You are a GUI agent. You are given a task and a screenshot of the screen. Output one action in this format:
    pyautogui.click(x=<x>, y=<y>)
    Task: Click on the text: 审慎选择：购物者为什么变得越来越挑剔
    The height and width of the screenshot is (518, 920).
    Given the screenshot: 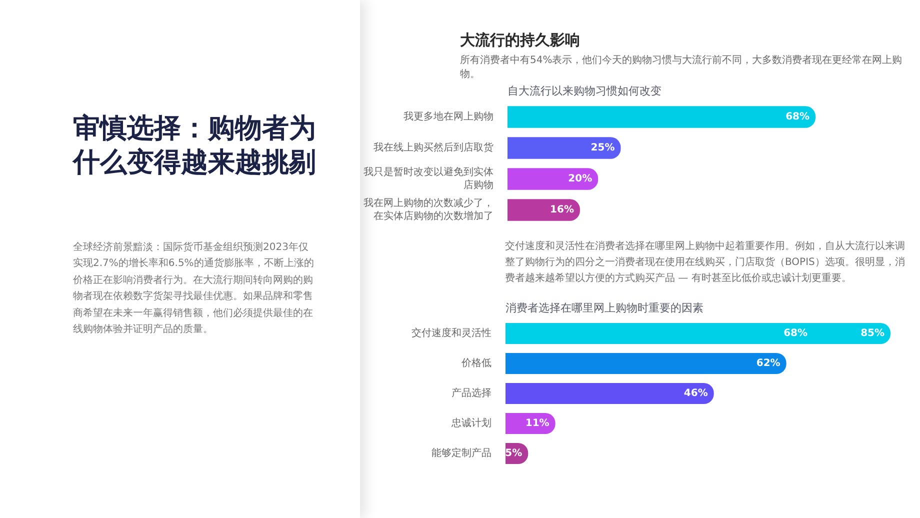 What is the action you would take?
    pyautogui.click(x=195, y=146)
    